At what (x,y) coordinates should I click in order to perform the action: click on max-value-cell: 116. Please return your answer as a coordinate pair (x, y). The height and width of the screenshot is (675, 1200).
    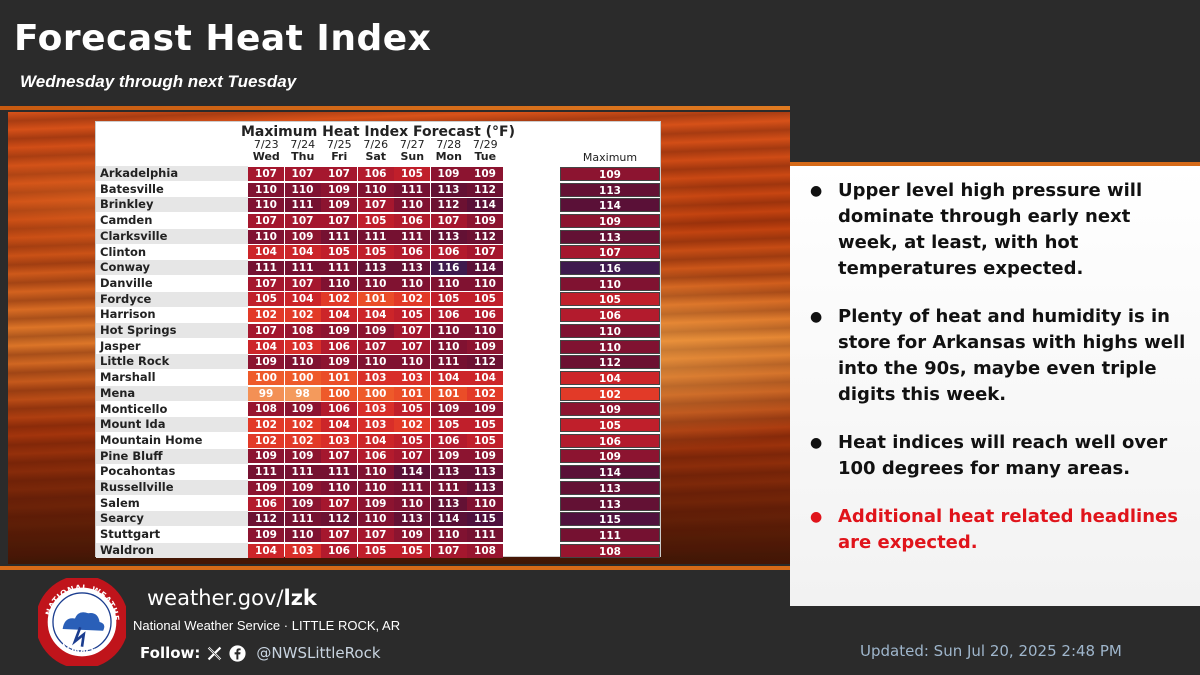
    Looking at the image, I should click on (610, 268).